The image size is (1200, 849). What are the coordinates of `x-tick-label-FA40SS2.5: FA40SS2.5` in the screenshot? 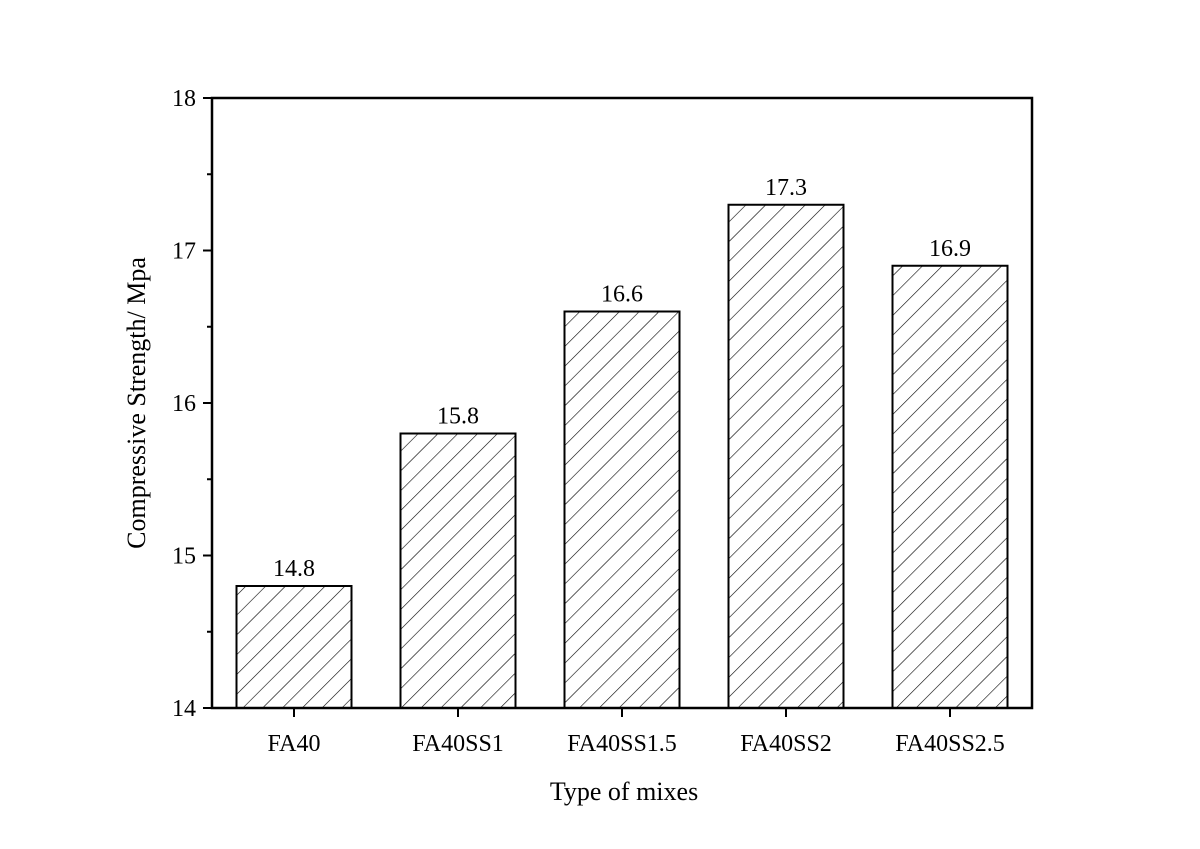 It's located at (950, 744).